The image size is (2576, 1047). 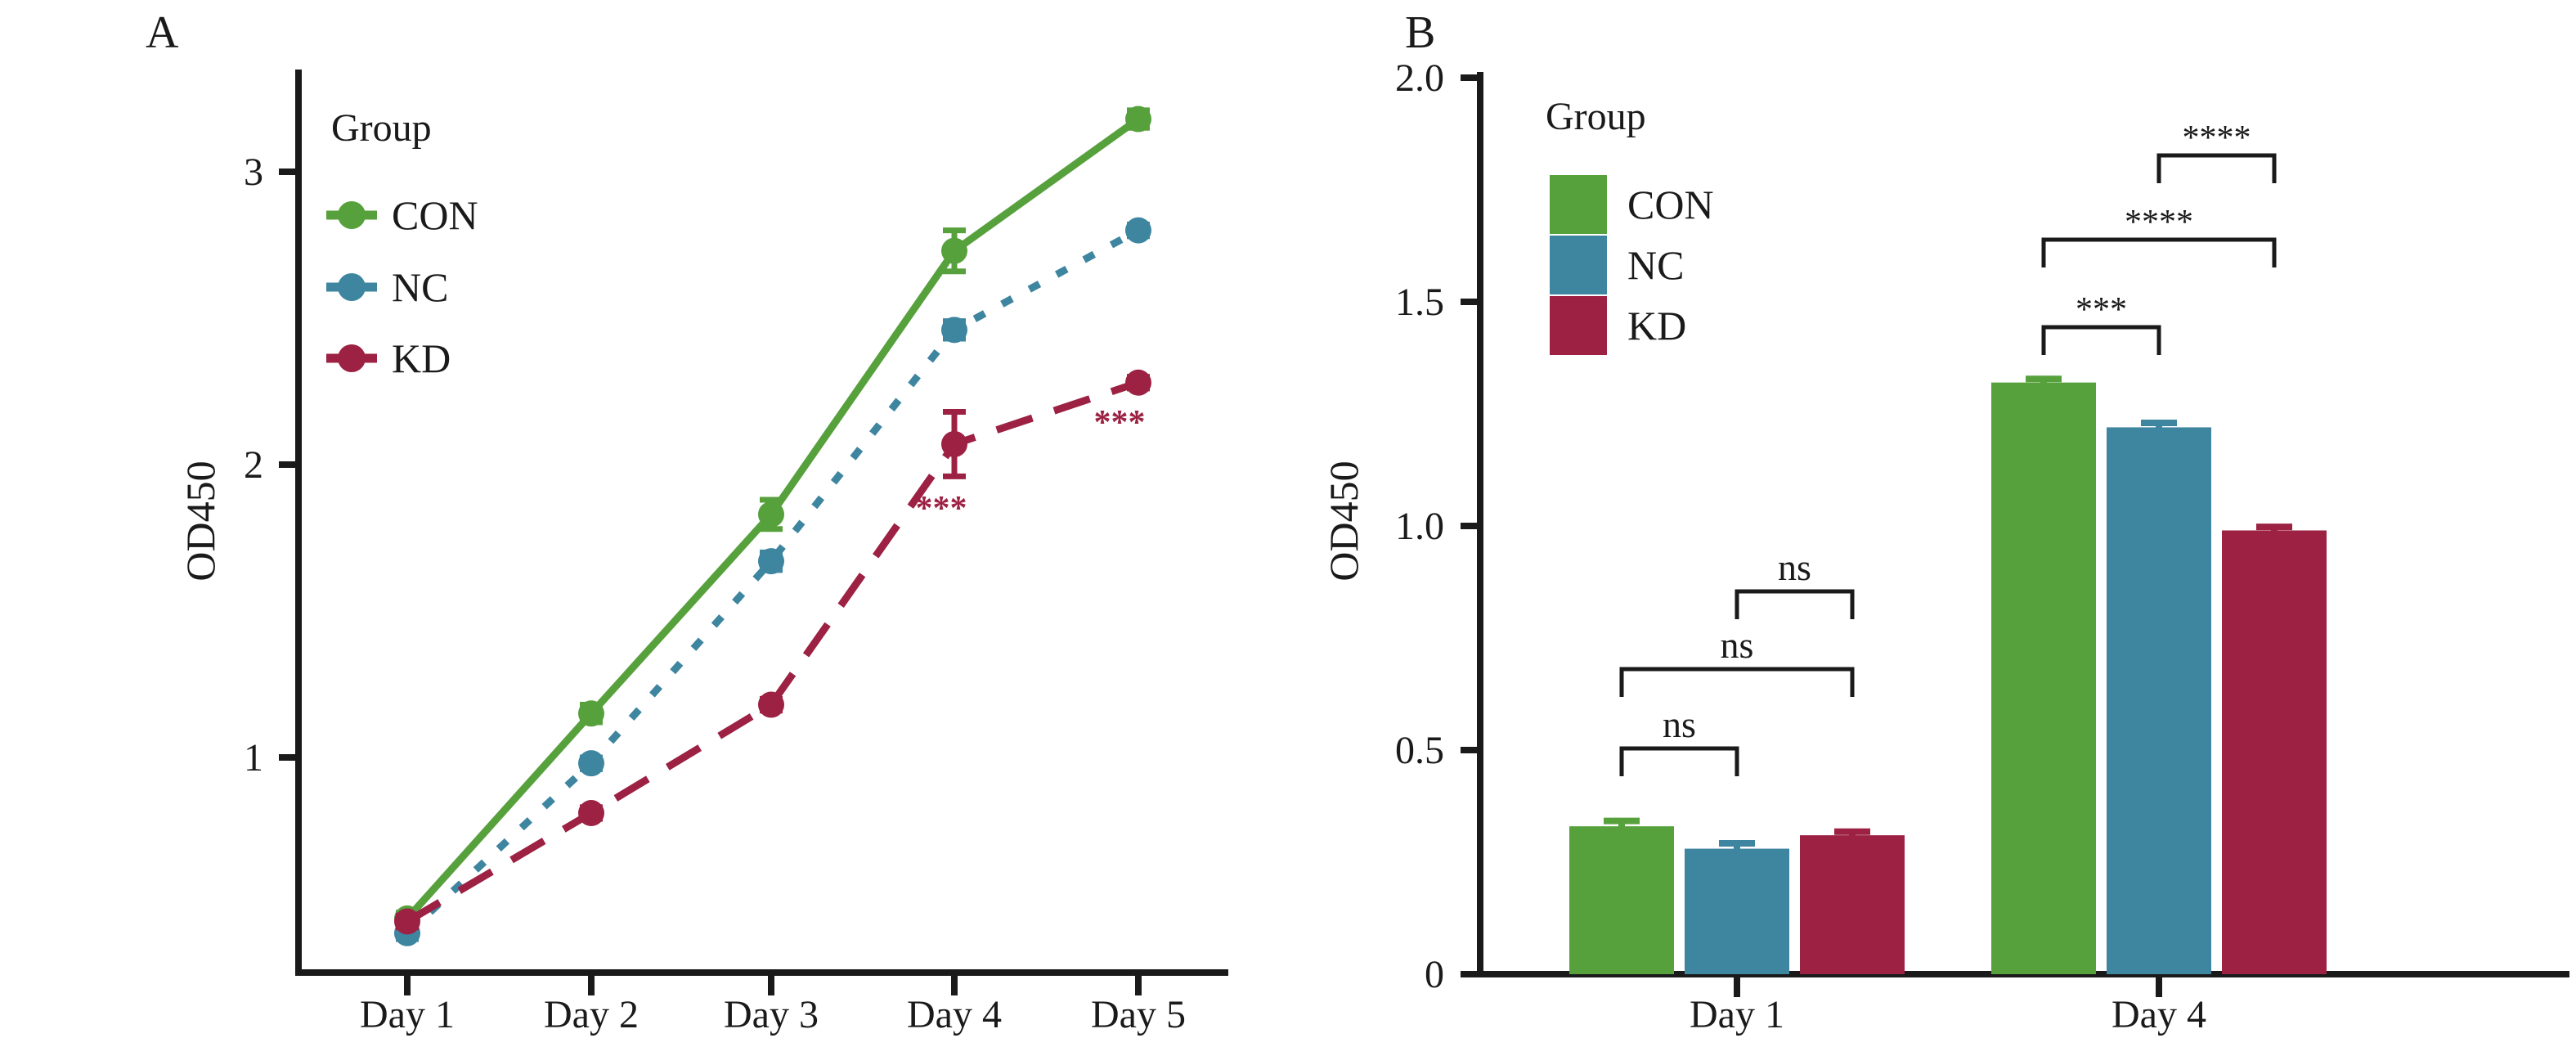 What do you see at coordinates (1679, 761) in the screenshot?
I see `sig-bracket-day-1-con-nc` at bounding box center [1679, 761].